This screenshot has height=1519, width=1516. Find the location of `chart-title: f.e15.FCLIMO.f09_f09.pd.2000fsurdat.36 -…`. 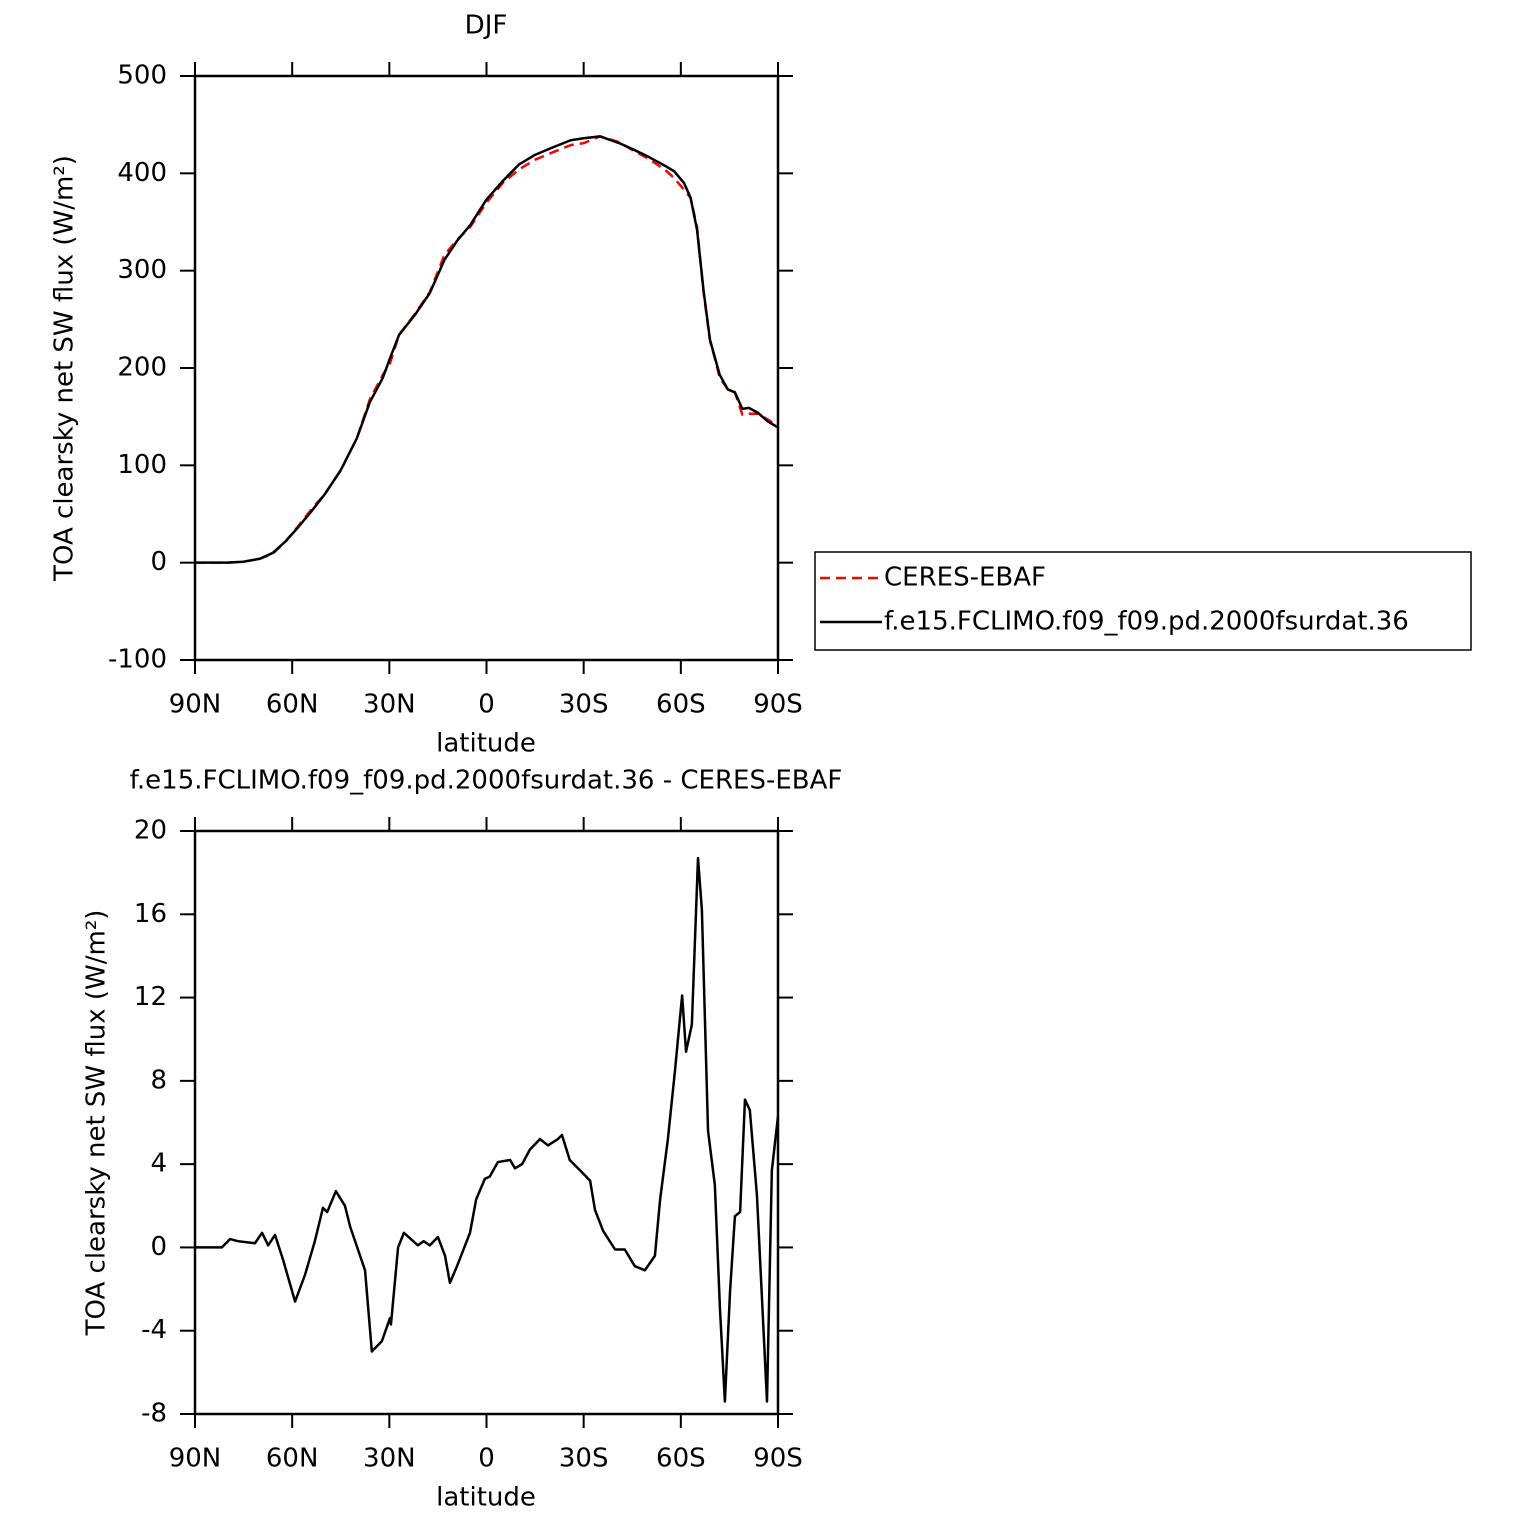

chart-title: f.e15.FCLIMO.f09_f09.pd.2000fsurdat.36 -… is located at coordinates (486, 781).